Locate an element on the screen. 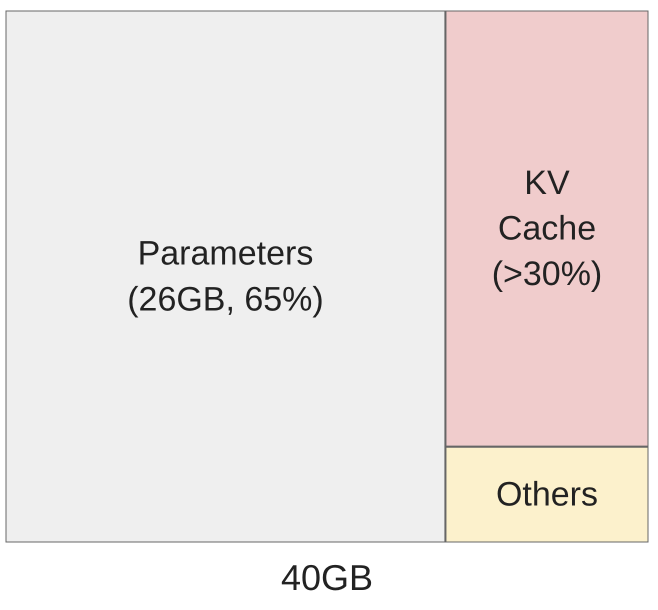  data-label: (26GB, 65%) is located at coordinates (225, 299).